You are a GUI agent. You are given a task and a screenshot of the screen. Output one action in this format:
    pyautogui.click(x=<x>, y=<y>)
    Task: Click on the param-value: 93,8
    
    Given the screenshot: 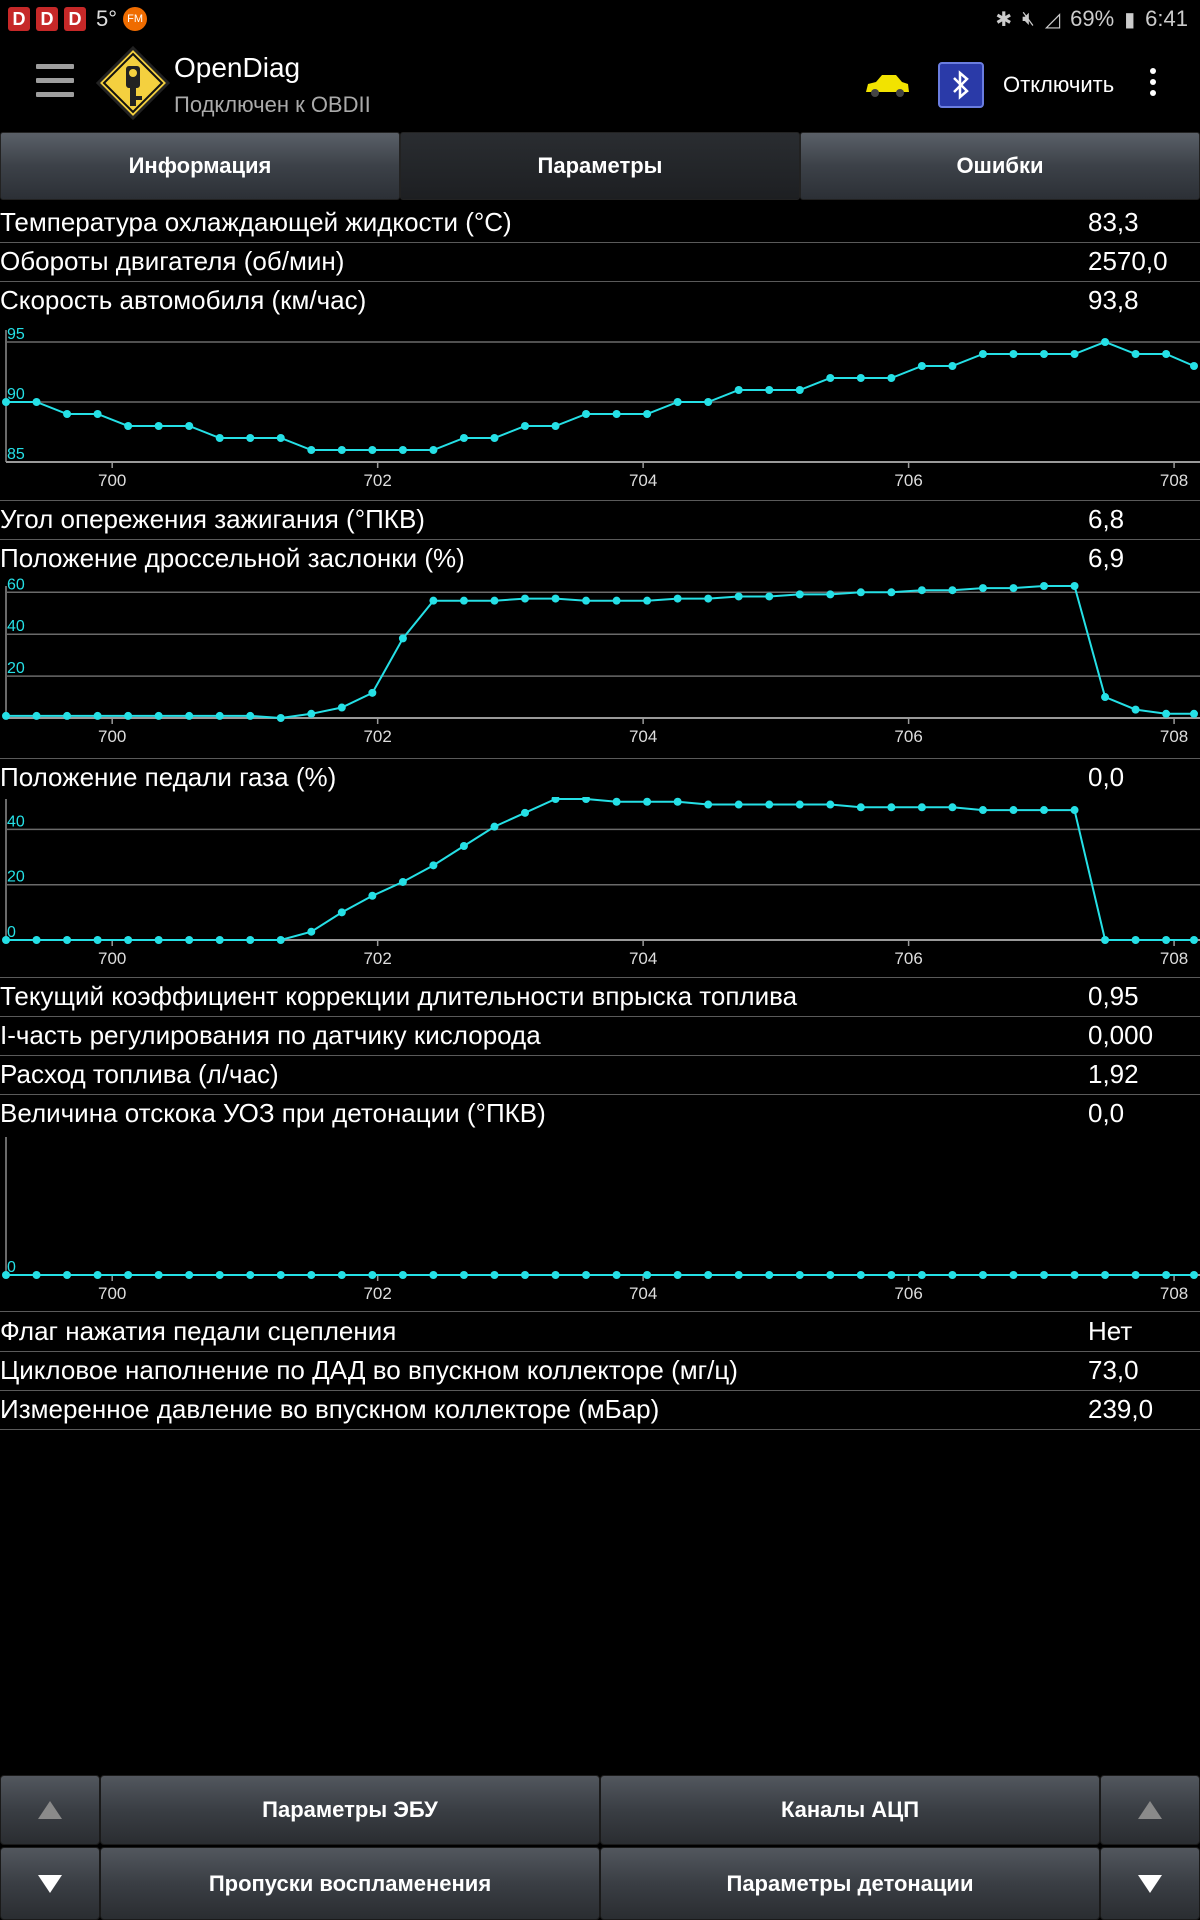 What is the action you would take?
    pyautogui.click(x=1113, y=300)
    